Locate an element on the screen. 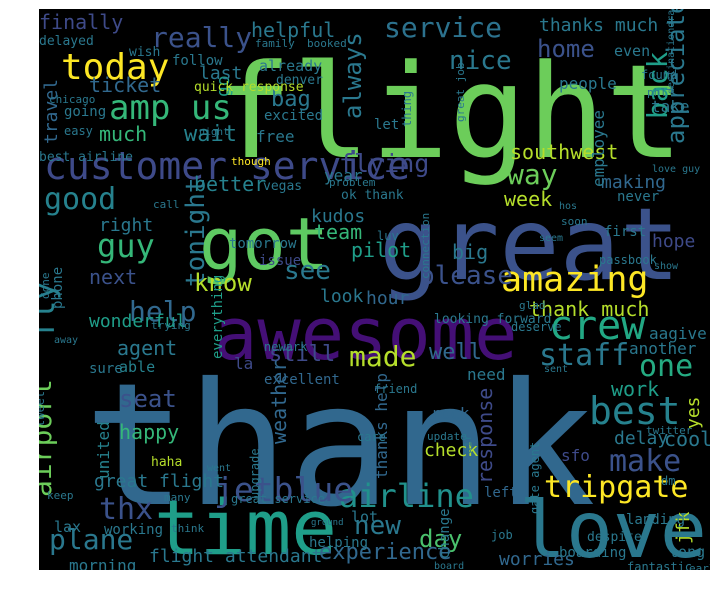 The width and height of the screenshot is (728, 593). cloud-word: back is located at coordinates (657, 85).